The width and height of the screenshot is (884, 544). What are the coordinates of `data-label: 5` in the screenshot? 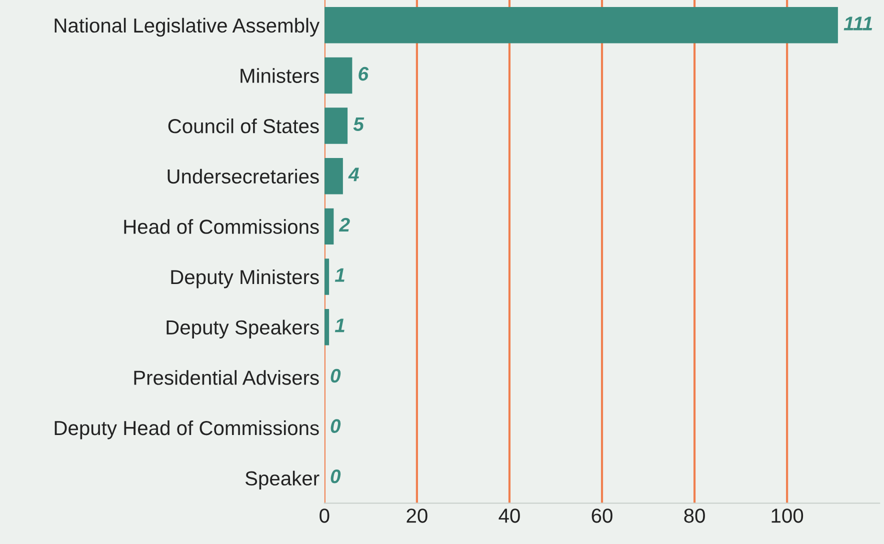 It's located at (358, 124).